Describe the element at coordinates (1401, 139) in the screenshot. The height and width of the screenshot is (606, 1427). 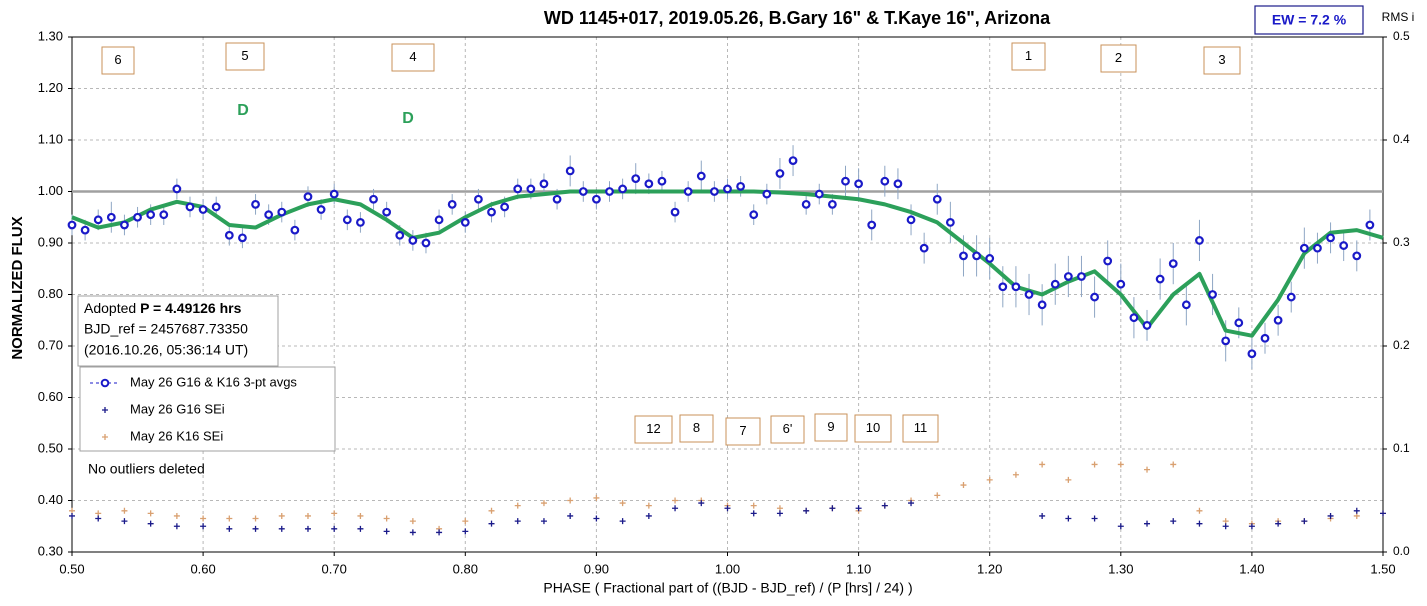
I see `y2-tick-label: 0.4` at that location.